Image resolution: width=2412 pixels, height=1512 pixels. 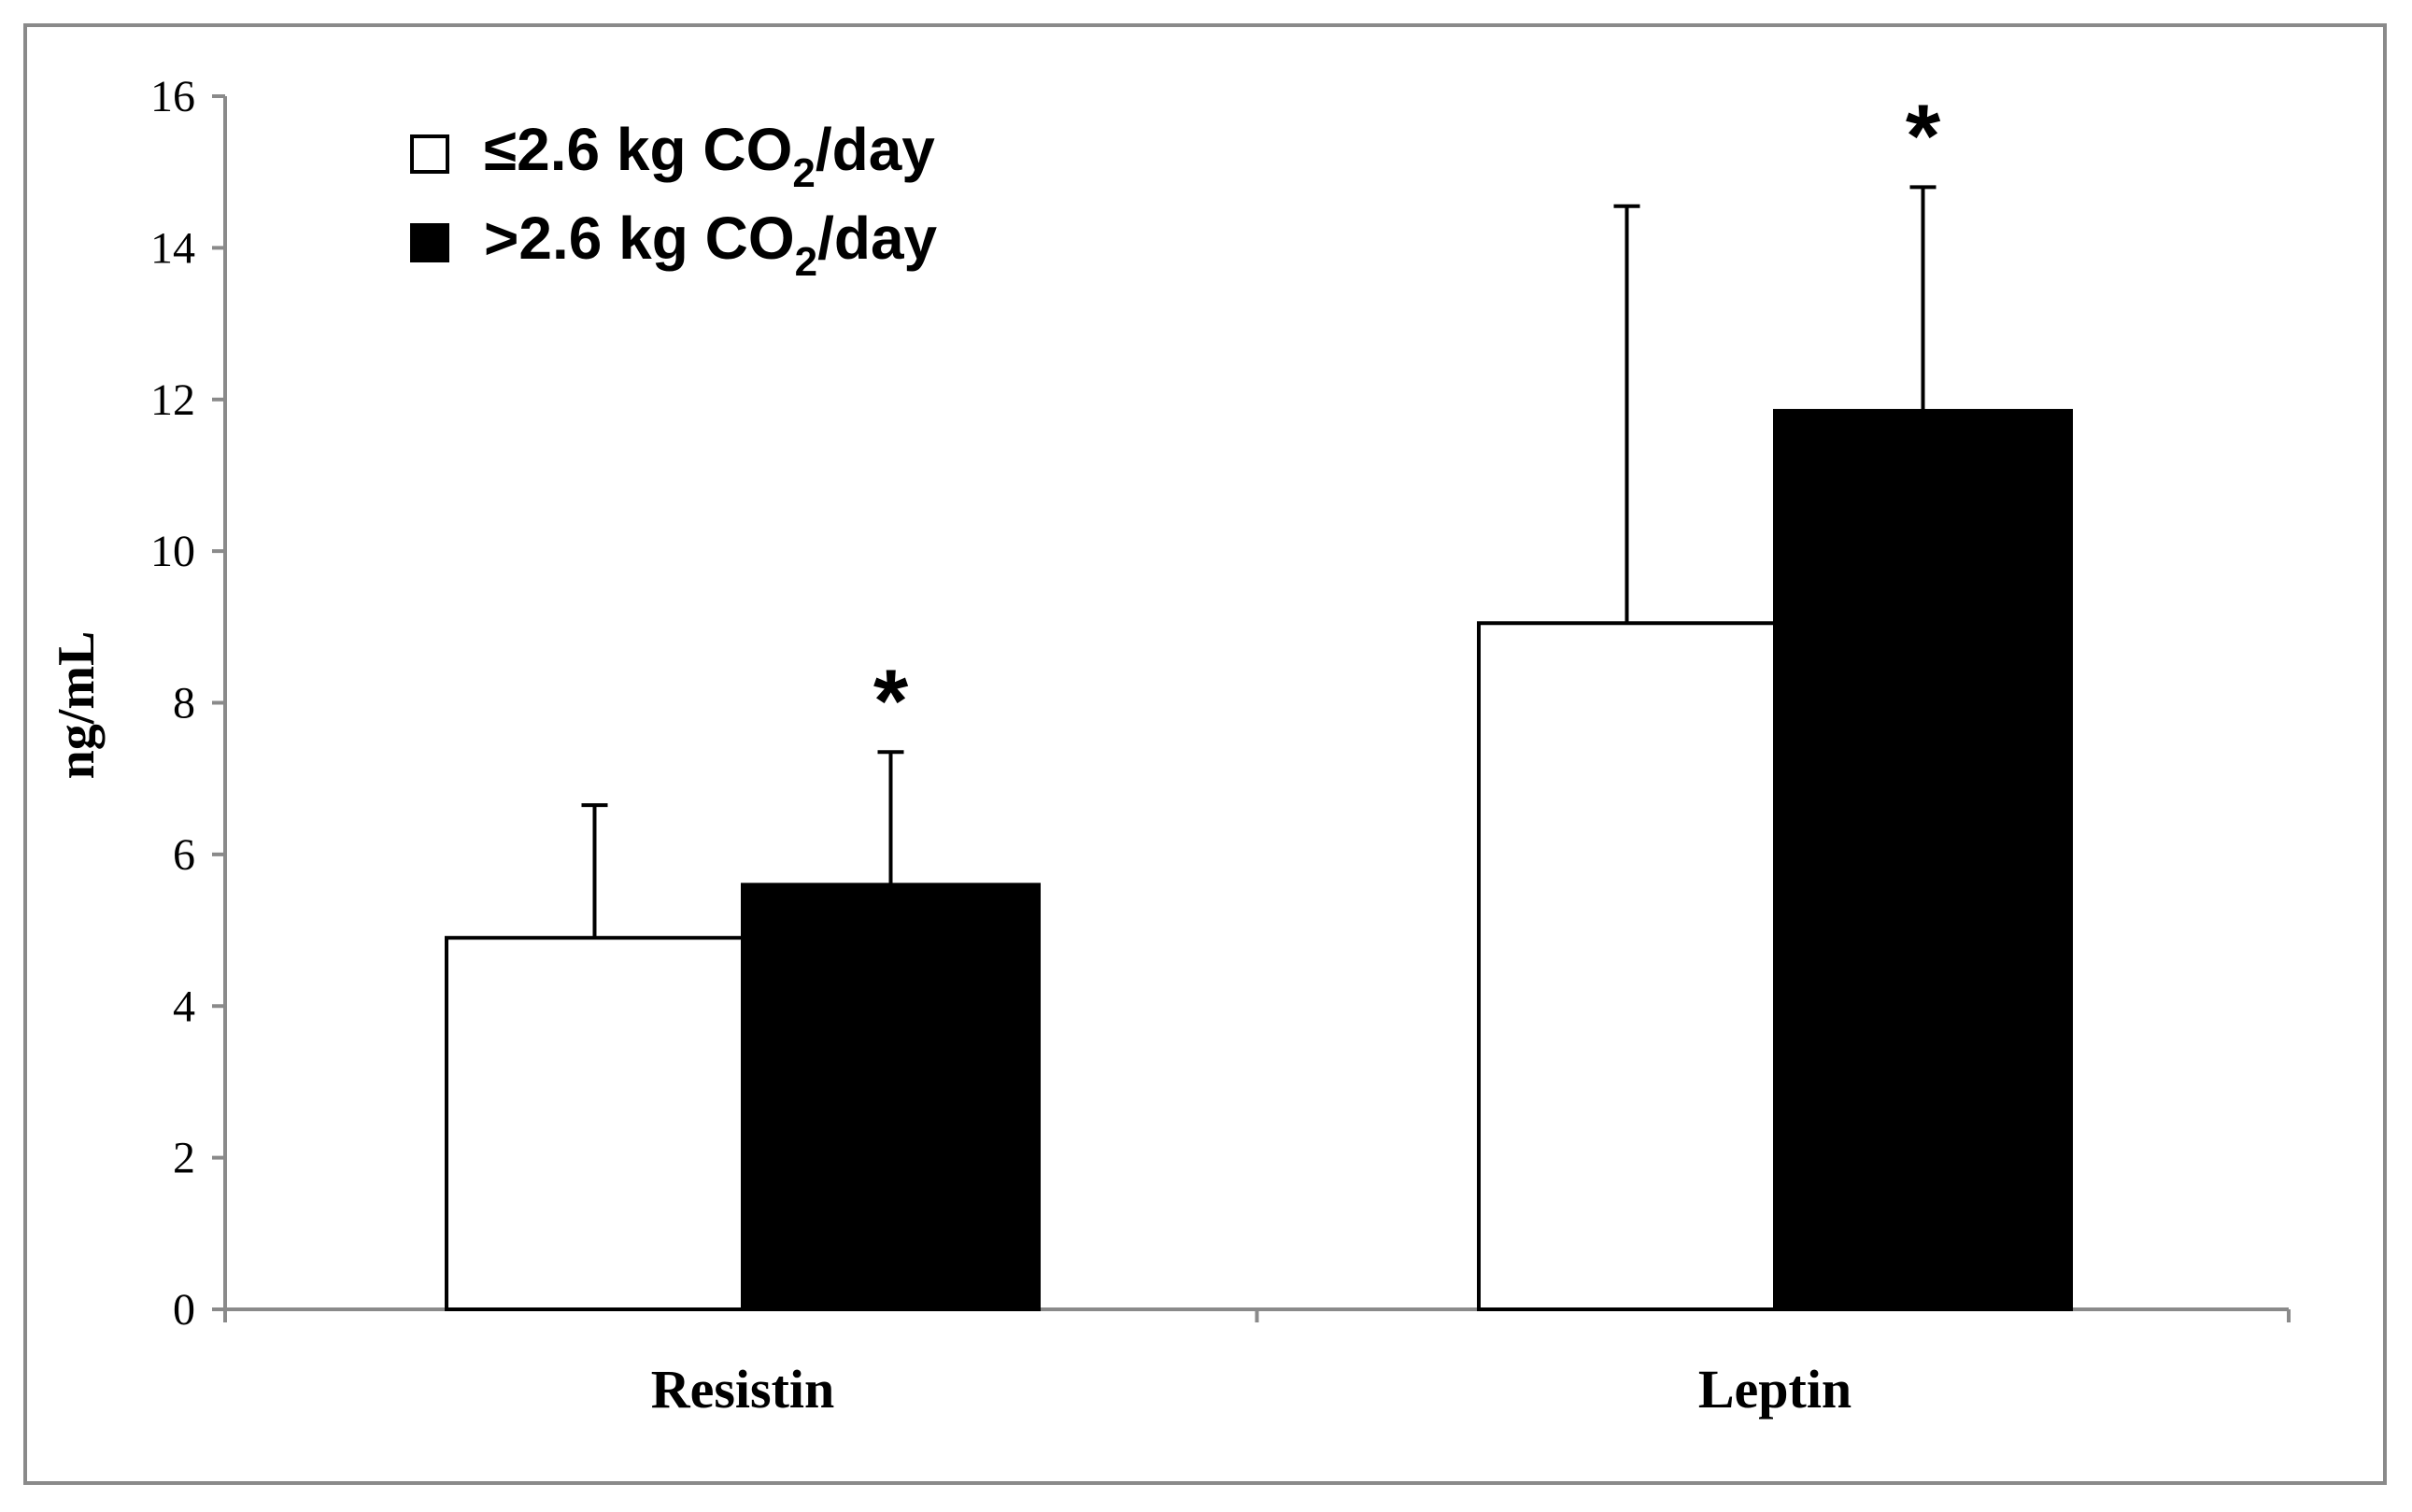 What do you see at coordinates (184, 1007) in the screenshot?
I see `y-tick-label: 4` at bounding box center [184, 1007].